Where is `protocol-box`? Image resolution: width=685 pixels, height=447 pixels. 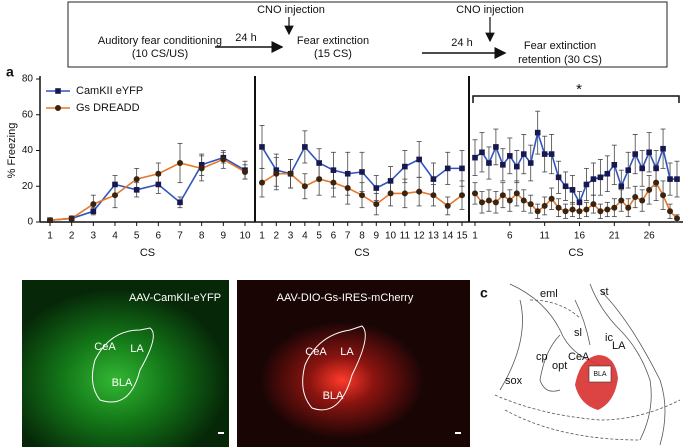 protocol-box is located at coordinates (367, 34).